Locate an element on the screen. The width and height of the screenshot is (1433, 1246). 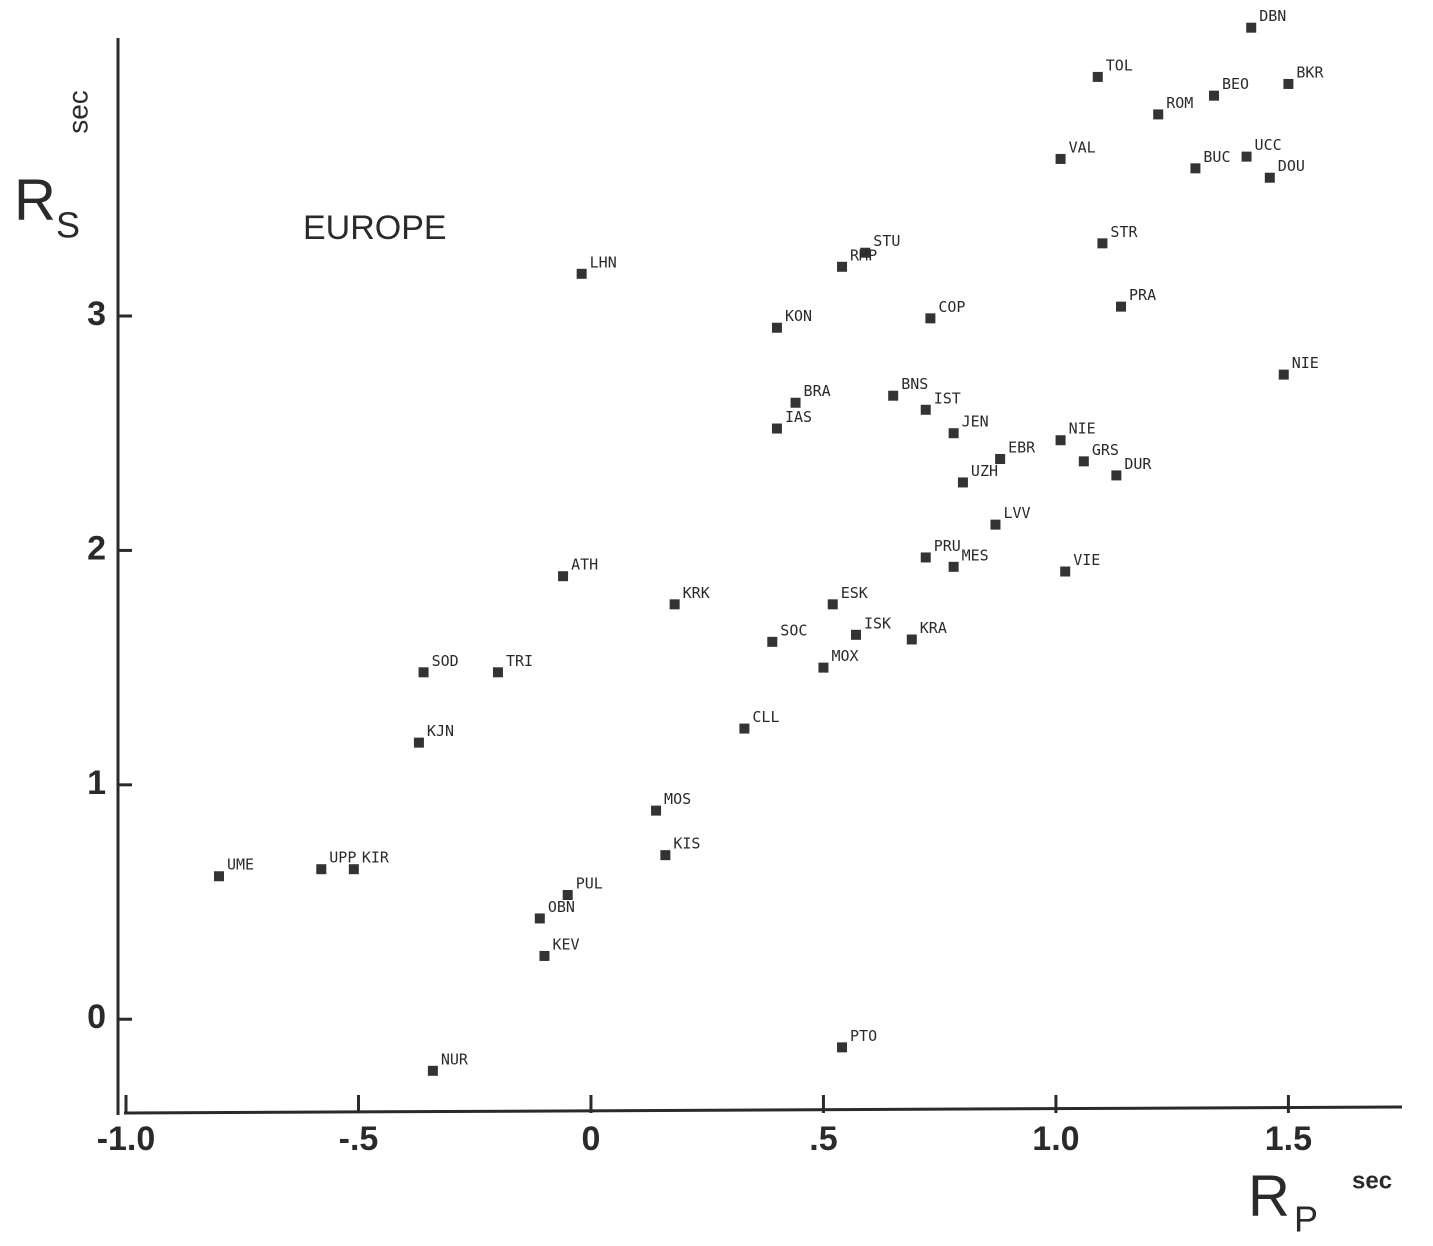
point-label: VAL is located at coordinates (1082, 147).